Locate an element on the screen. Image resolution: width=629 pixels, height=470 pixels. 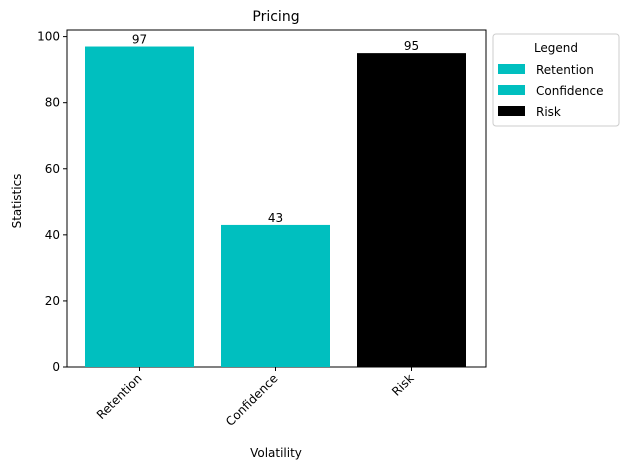
x-tick-label-retention: Retention is located at coordinates (119, 396).